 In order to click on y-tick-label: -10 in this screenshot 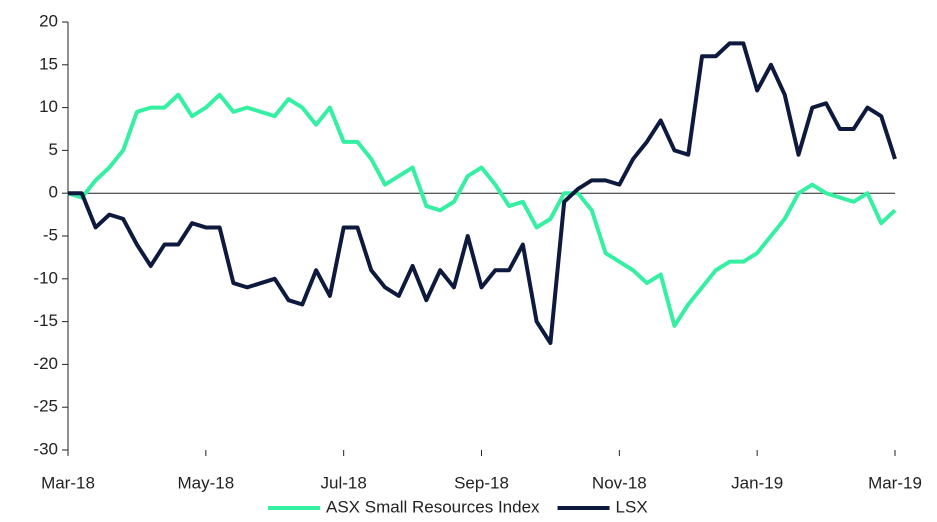, I will do `click(45, 277)`.